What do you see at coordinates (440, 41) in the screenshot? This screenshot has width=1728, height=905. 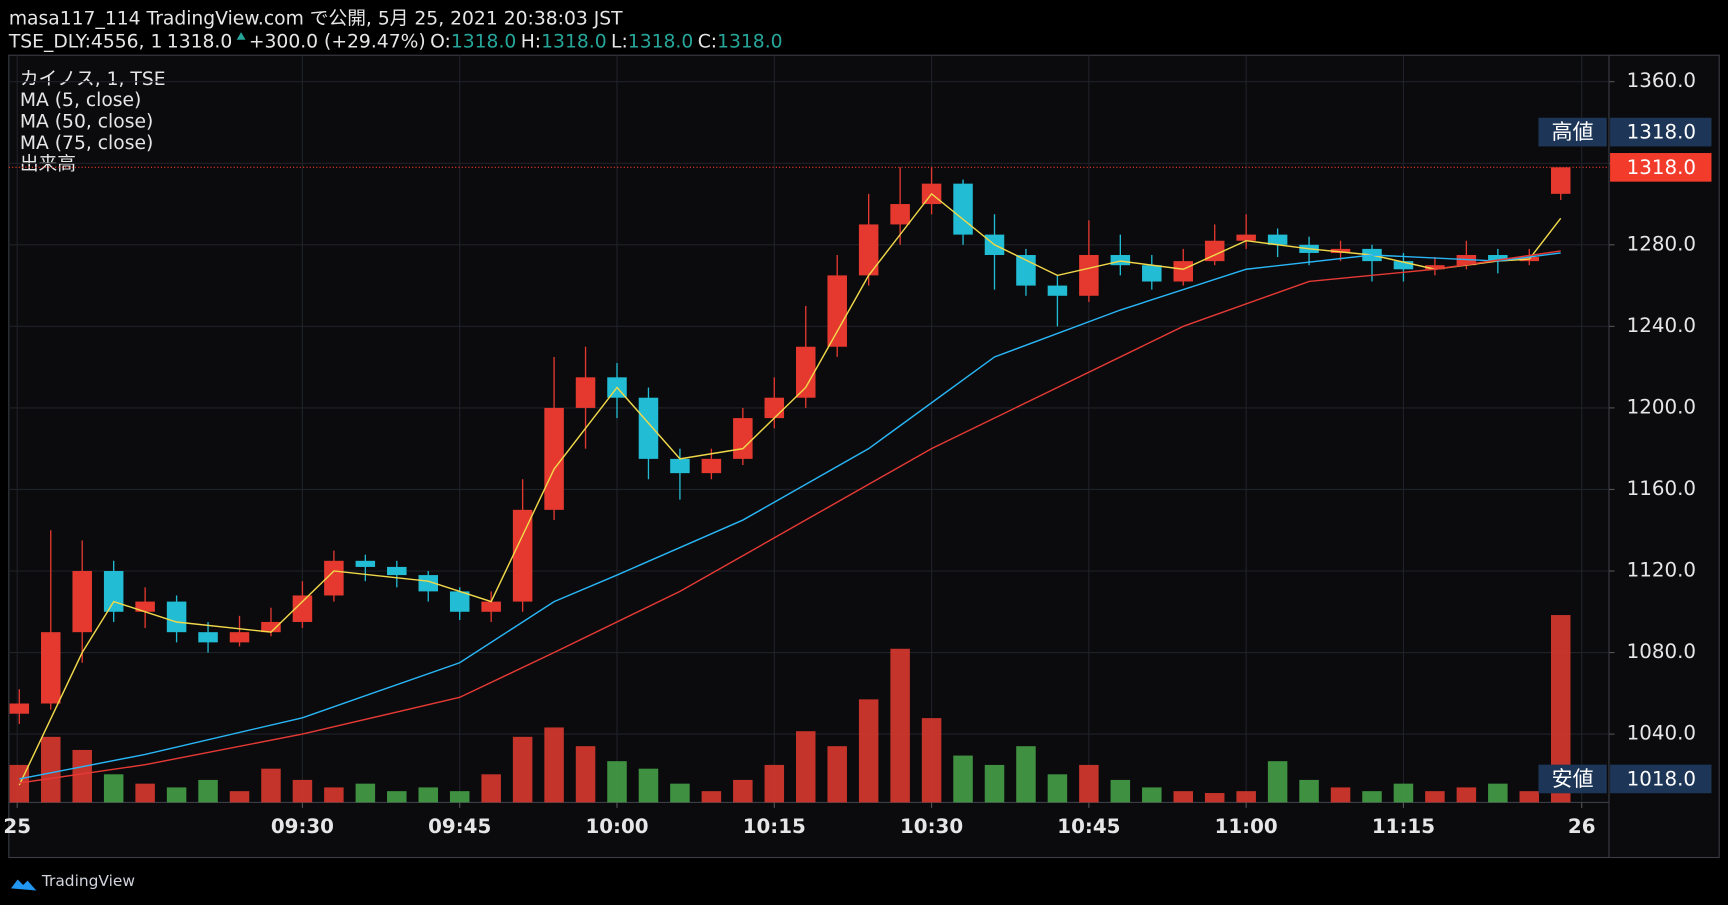 I see `ohlc-key: O:` at bounding box center [440, 41].